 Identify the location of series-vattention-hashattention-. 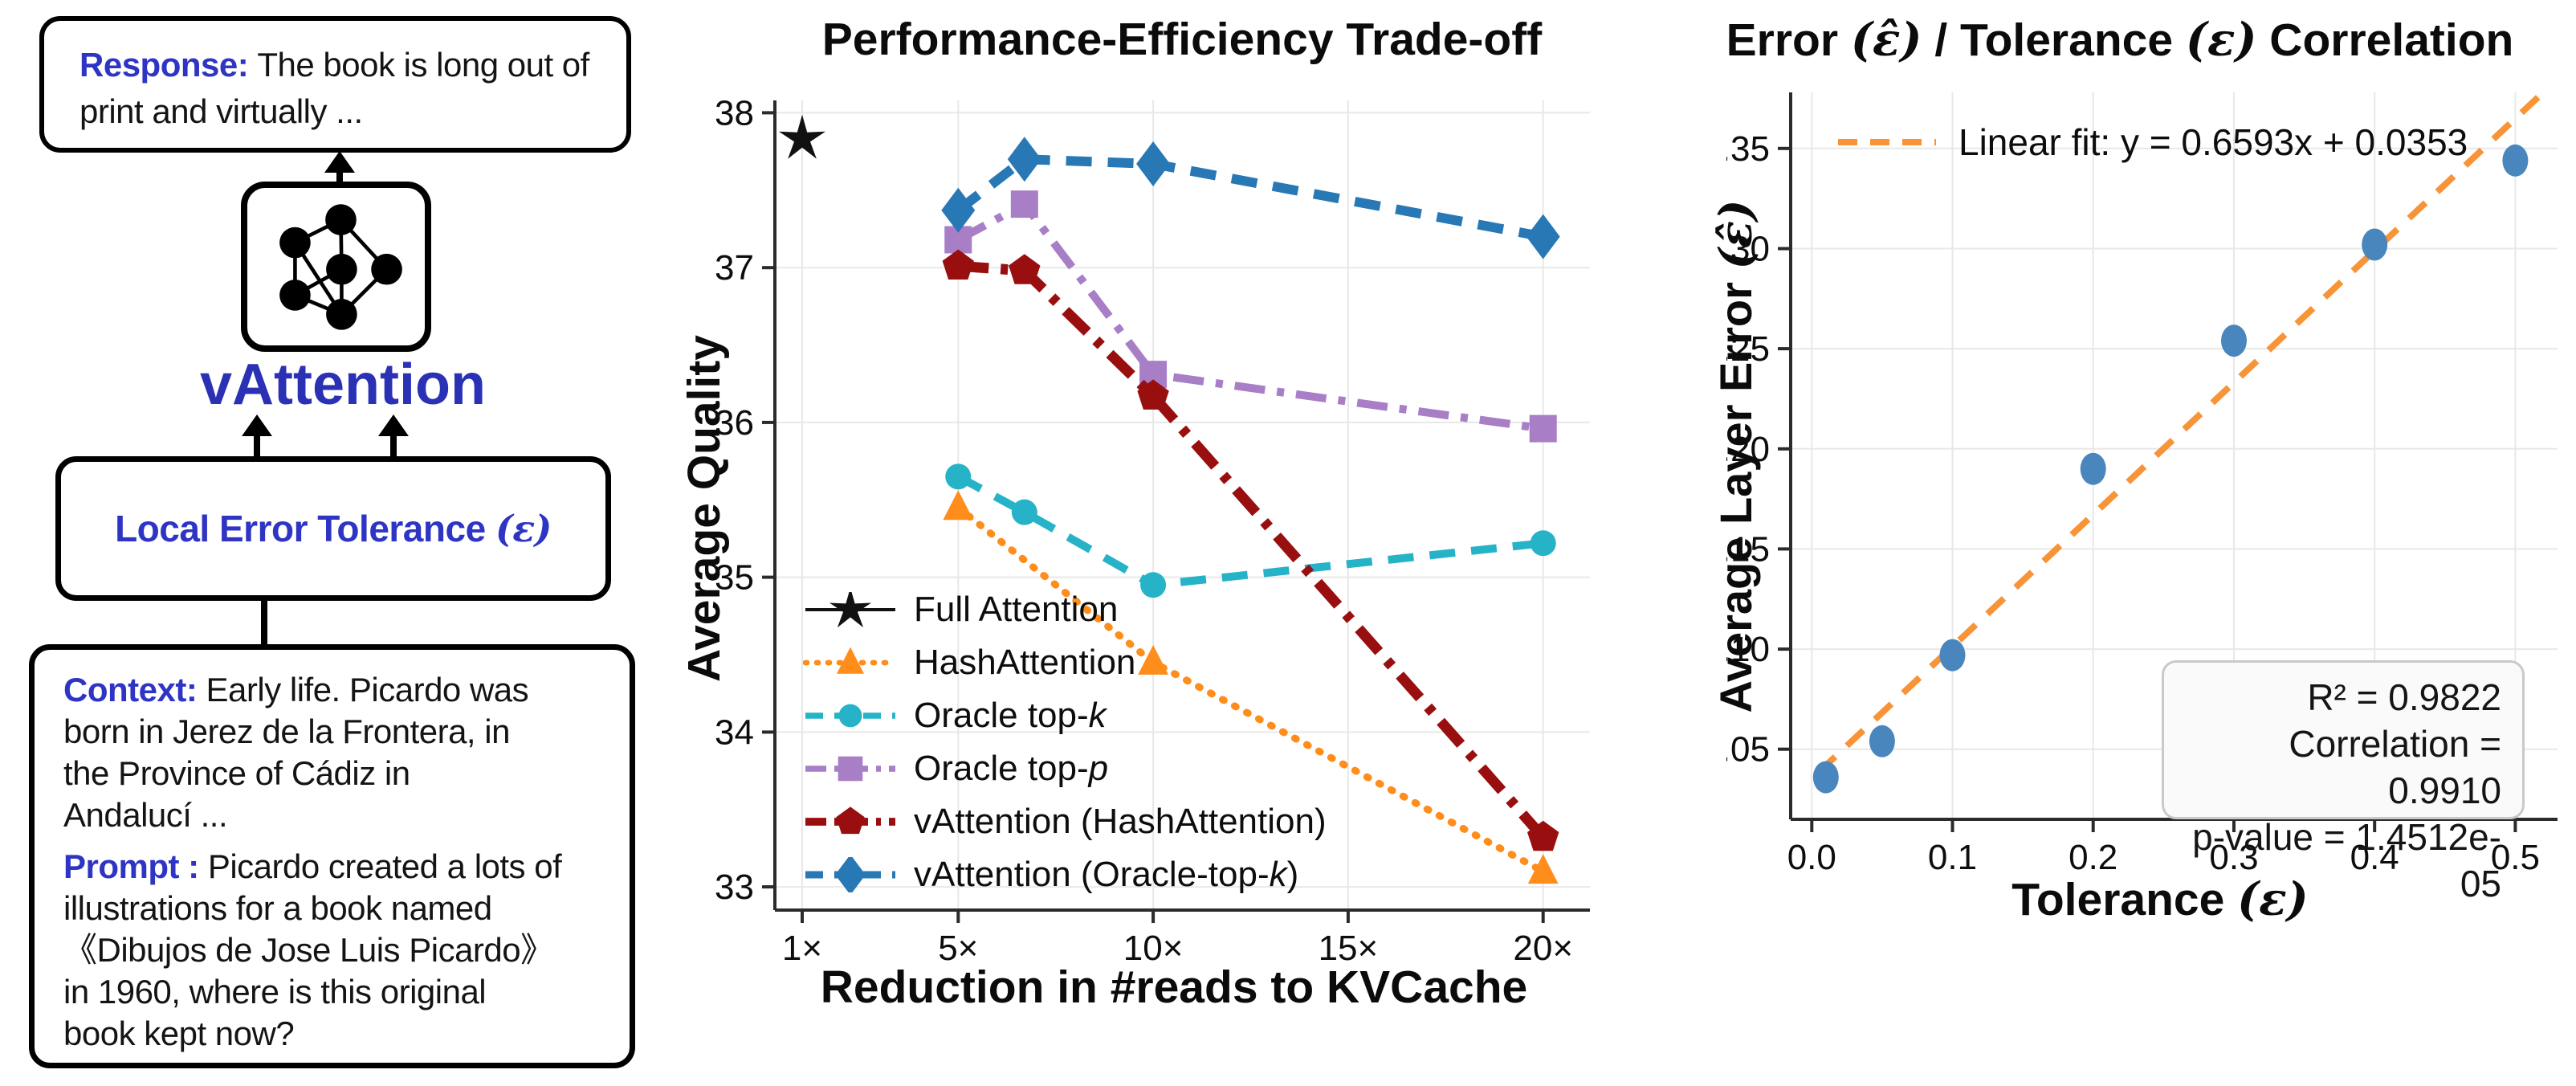
(1250, 550).